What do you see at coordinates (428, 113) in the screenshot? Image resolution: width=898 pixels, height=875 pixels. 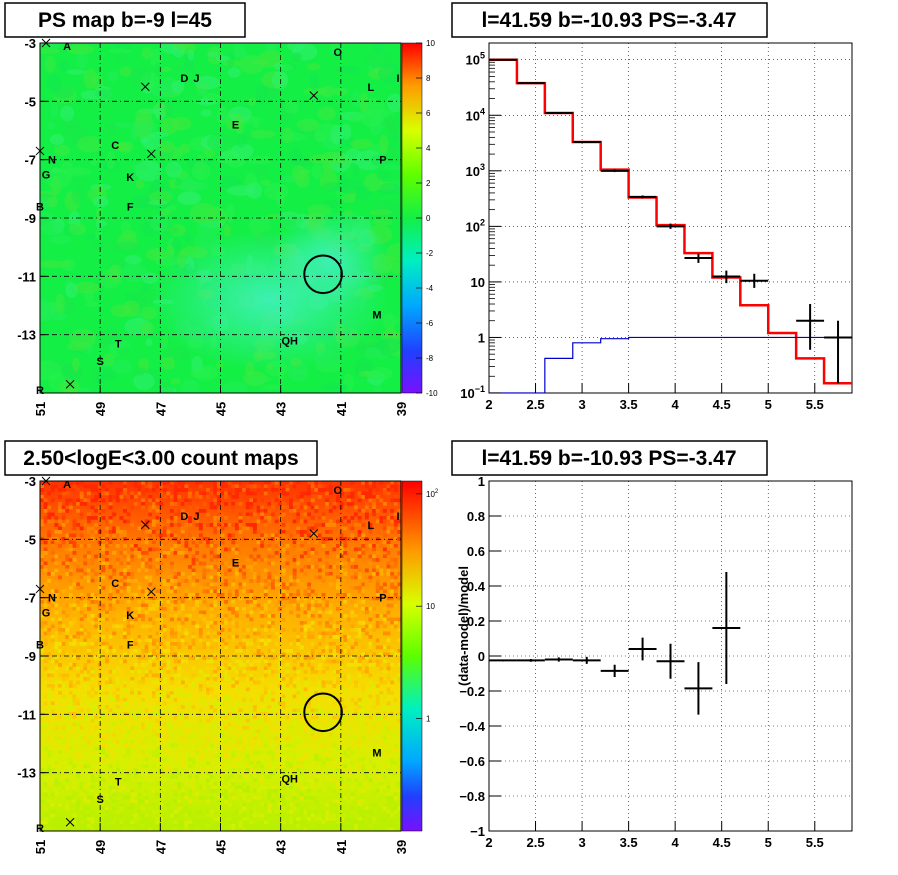 I see `palette-tick-label: 6` at bounding box center [428, 113].